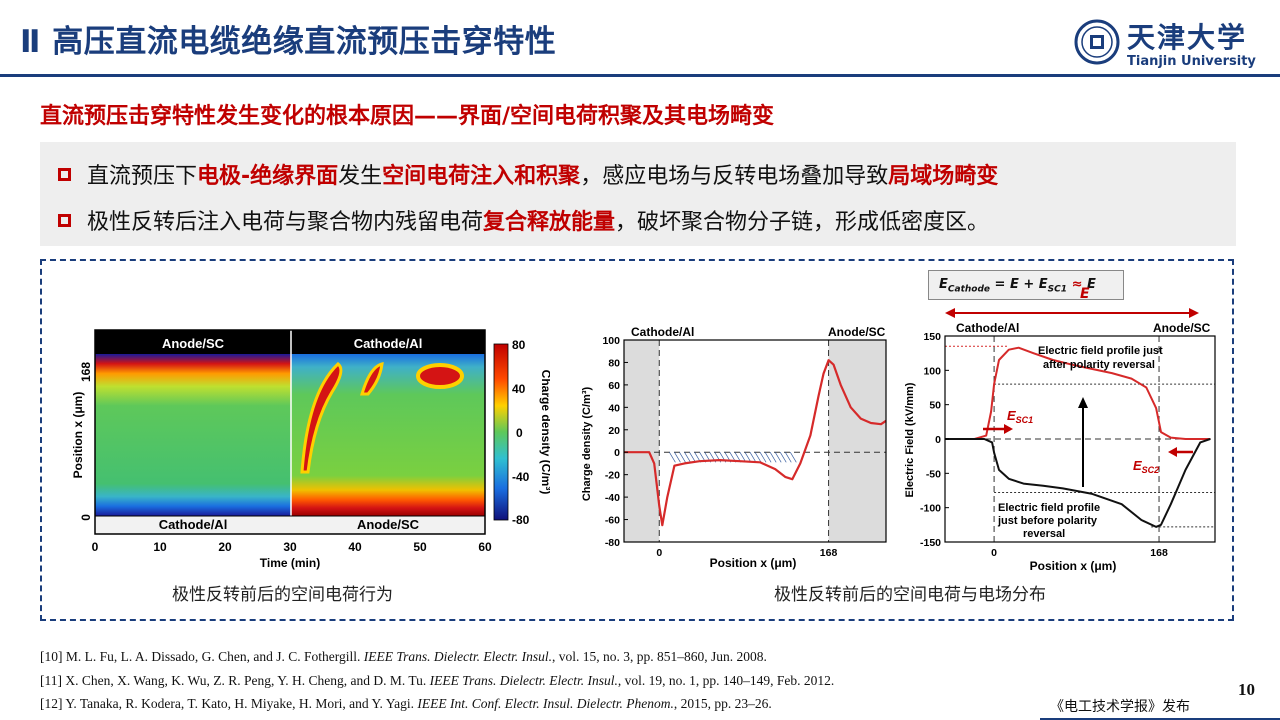  What do you see at coordinates (612, 543) in the screenshot?
I see `ytick-label: -80` at bounding box center [612, 543].